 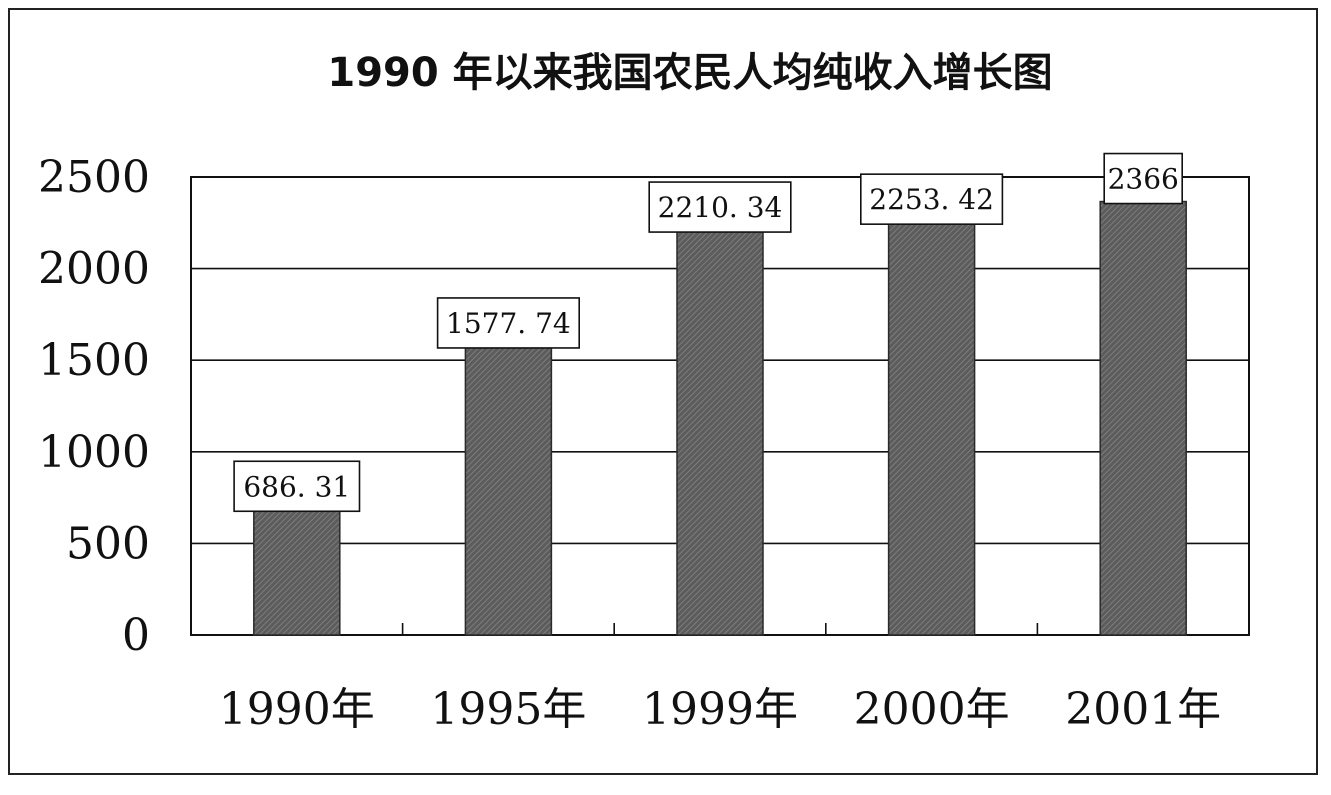 I want to click on x-tick-label: 1990年, so click(x=297, y=709).